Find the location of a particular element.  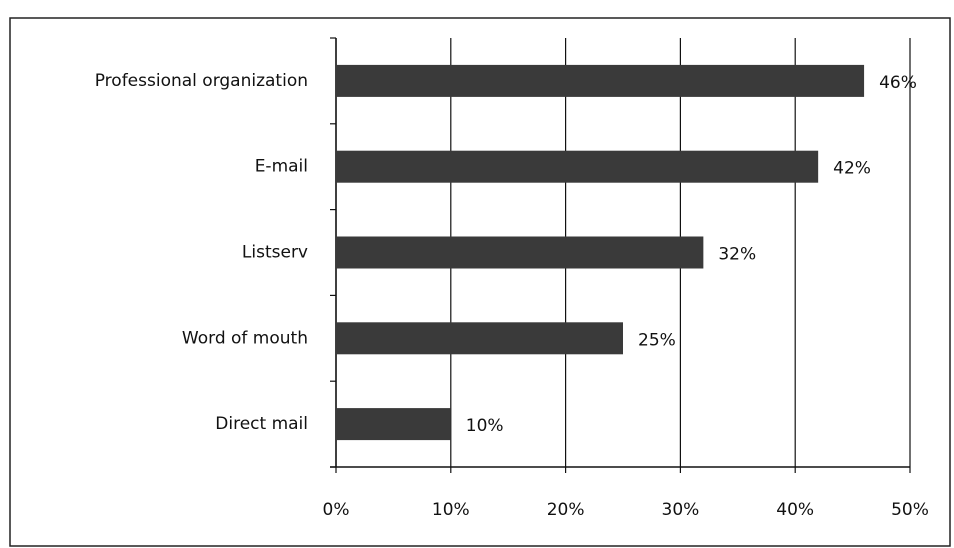

data-label: 25% is located at coordinates (657, 340).